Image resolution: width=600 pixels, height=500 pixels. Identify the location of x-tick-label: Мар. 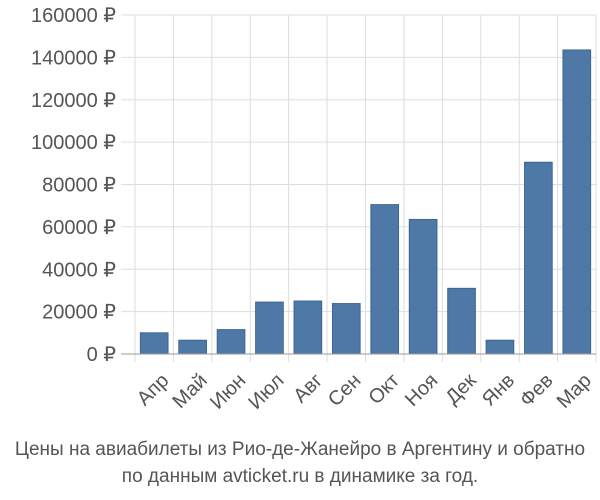
(574, 391).